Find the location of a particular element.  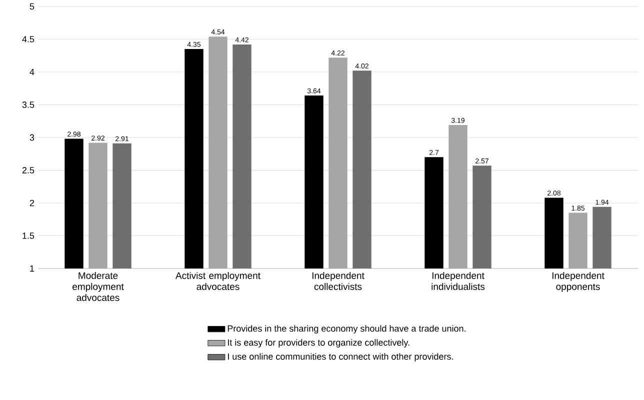

y-tick-label: 2.5 is located at coordinates (28, 170).